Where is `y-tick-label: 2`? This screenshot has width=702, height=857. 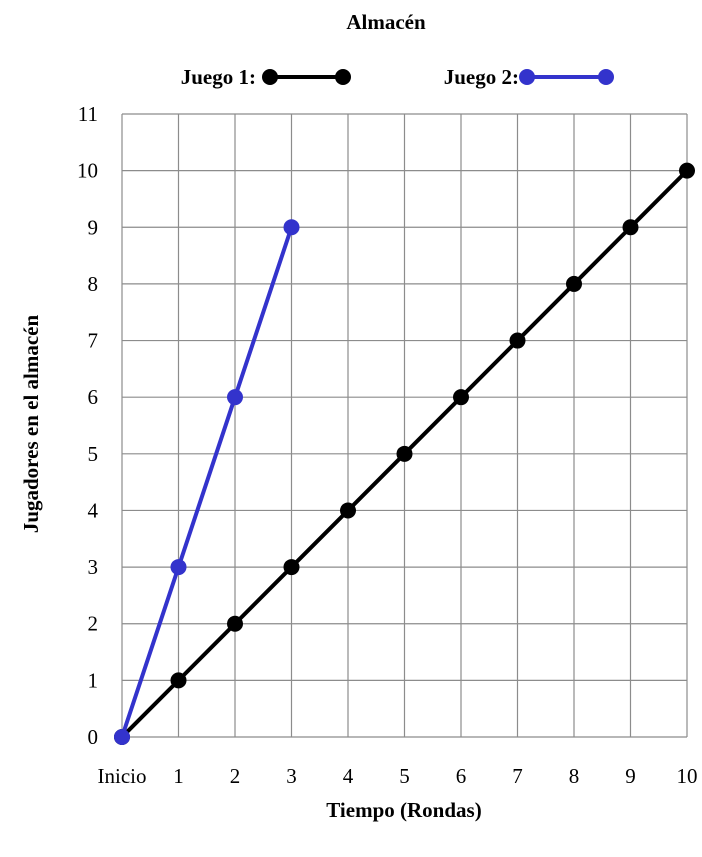
y-tick-label: 2 is located at coordinates (93, 624).